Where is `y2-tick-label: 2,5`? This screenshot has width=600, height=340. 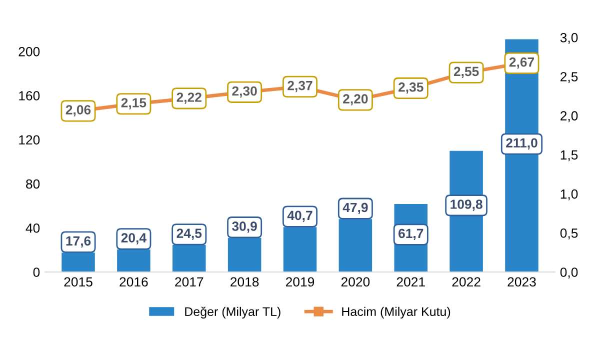
y2-tick-label: 2,5 is located at coordinates (569, 77).